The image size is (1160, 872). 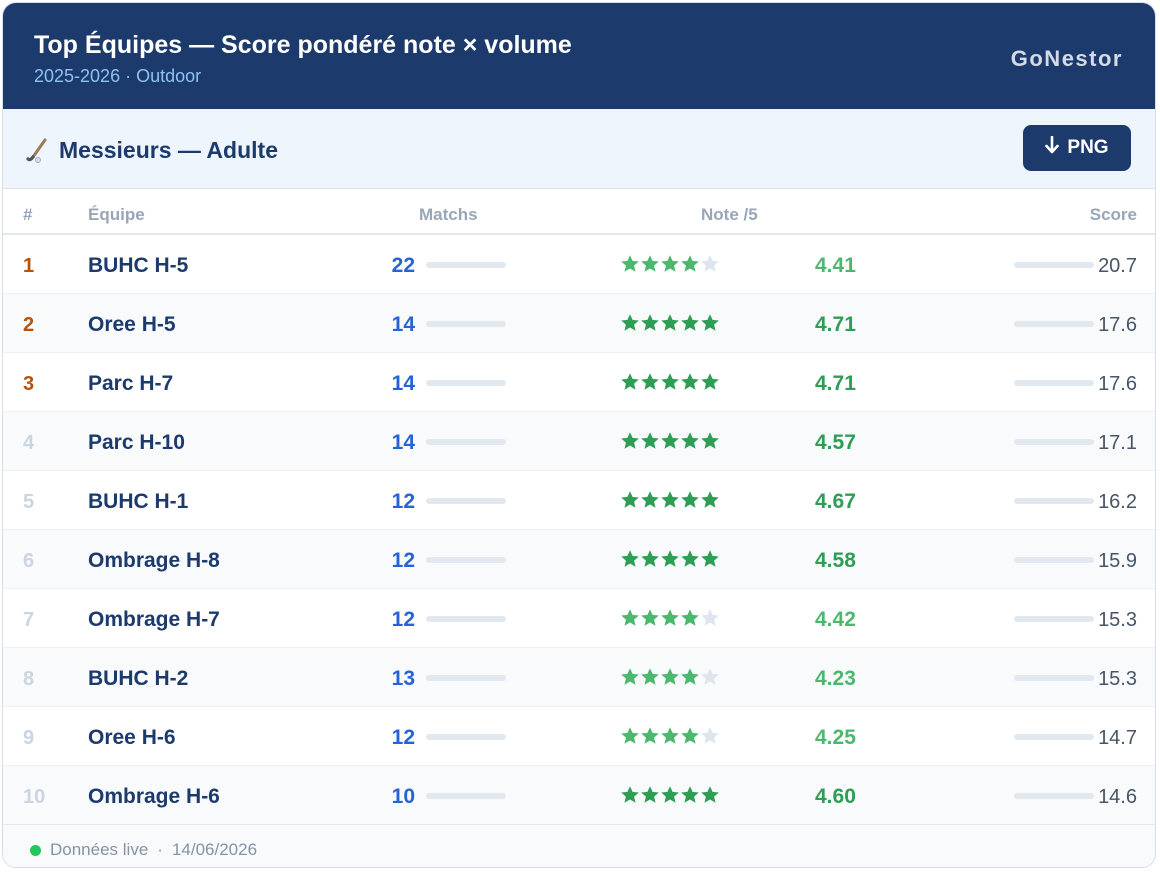 What do you see at coordinates (132, 737) in the screenshot?
I see `row-team: Oree H-6` at bounding box center [132, 737].